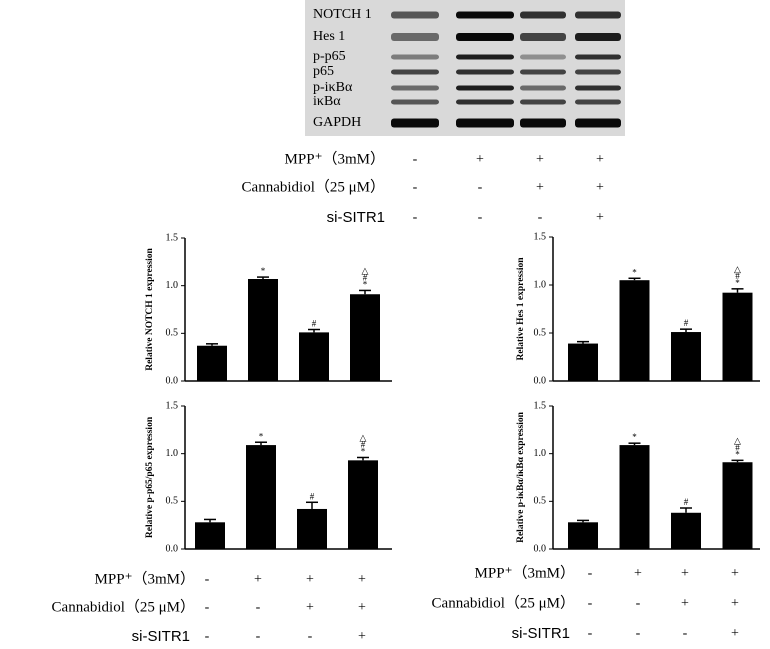  Describe the element at coordinates (327, 101) in the screenshot. I see `blot-label: iκBα` at that location.